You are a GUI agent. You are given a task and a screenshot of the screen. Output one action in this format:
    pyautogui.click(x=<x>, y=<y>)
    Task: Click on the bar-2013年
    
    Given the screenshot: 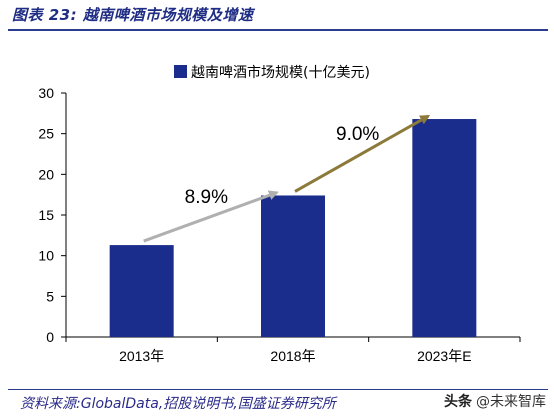 What is the action you would take?
    pyautogui.click(x=141, y=291)
    